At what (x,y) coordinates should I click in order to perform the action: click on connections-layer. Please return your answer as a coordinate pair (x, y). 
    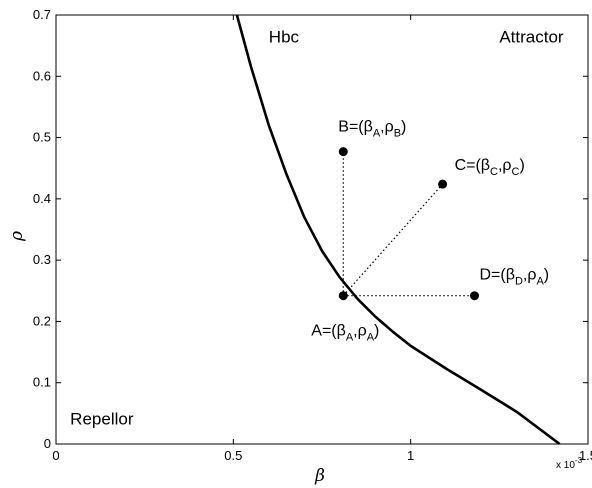
    Looking at the image, I should click on (408, 224).